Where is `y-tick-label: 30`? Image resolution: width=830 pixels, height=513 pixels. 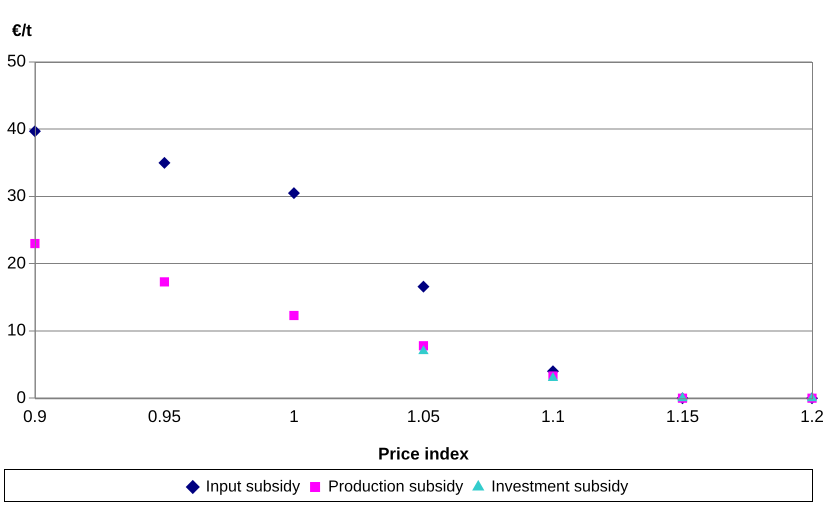
y-tick-label: 30 is located at coordinates (16, 196).